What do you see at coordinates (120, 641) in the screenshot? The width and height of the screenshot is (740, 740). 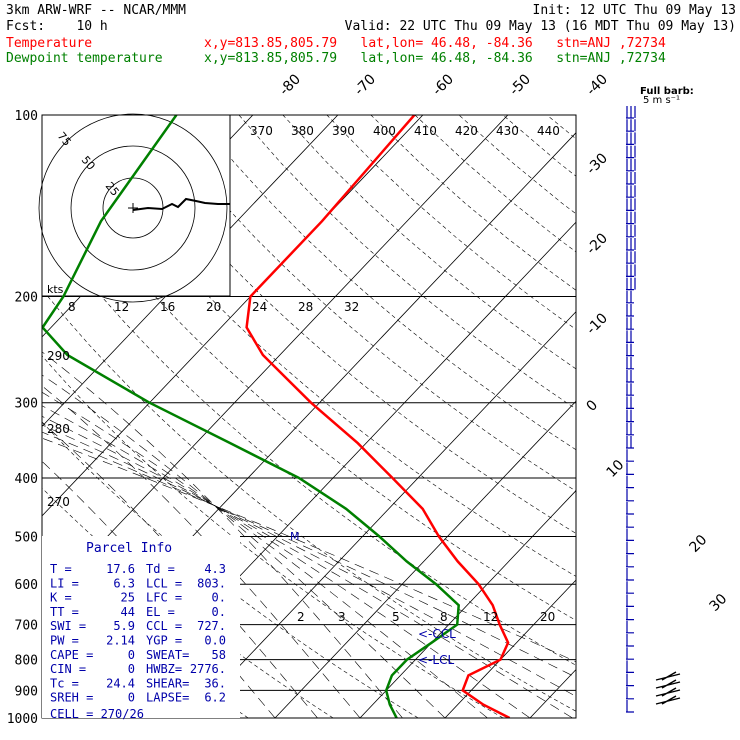 I see `parcel-row-value: 2.14` at bounding box center [120, 641].